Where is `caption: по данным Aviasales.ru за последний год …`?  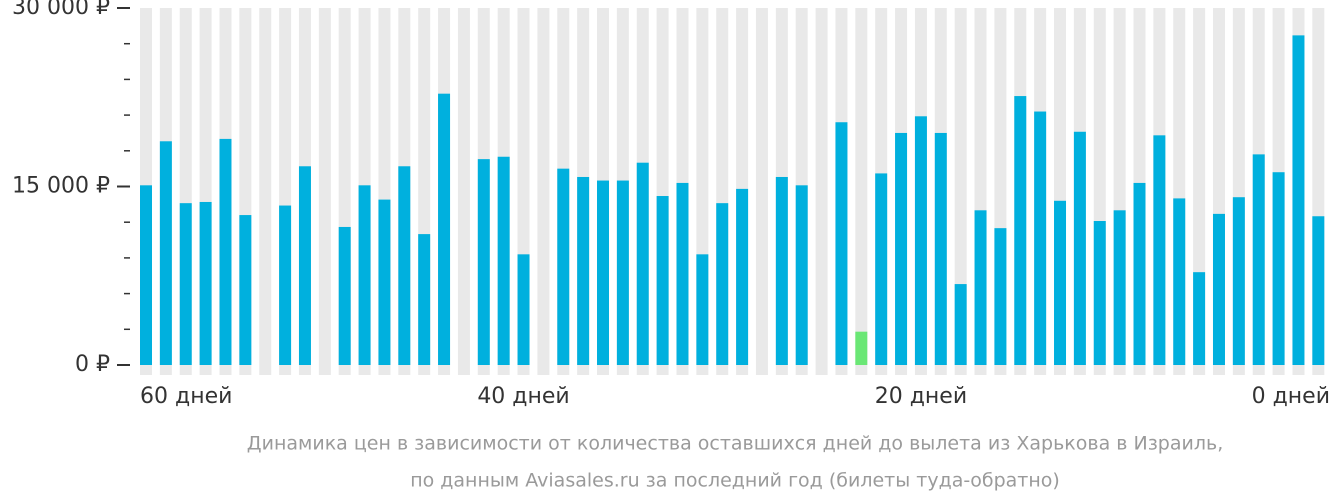
caption: по данным Aviasales.ru за последний год … is located at coordinates (735, 481).